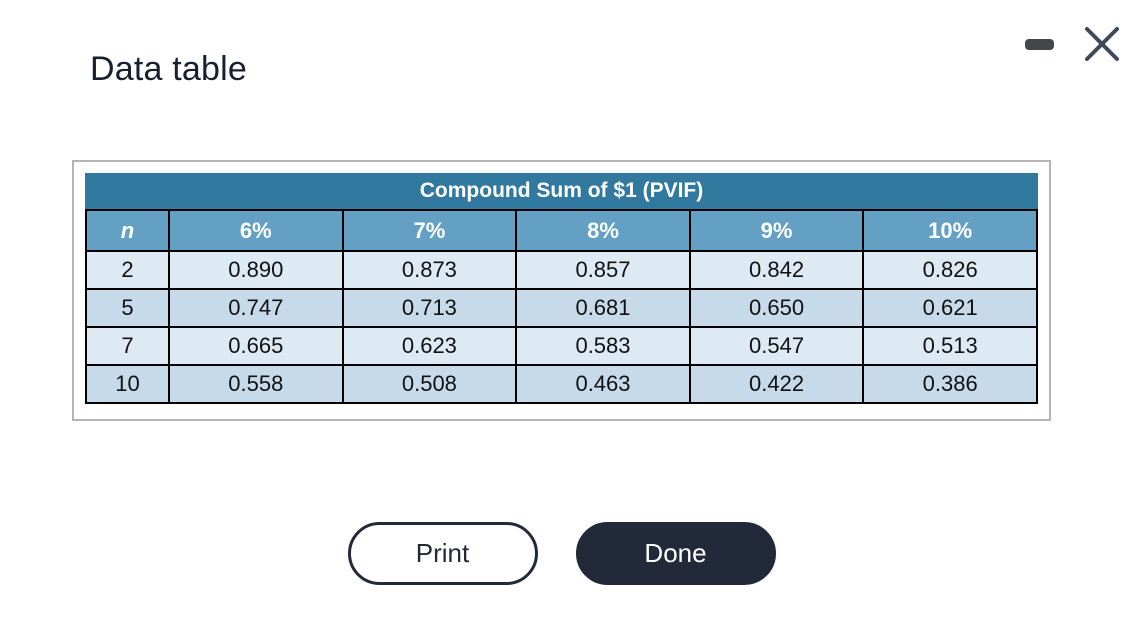 This screenshot has height=640, width=1138. What do you see at coordinates (256, 384) in the screenshot?
I see `cell-value: 0.558` at bounding box center [256, 384].